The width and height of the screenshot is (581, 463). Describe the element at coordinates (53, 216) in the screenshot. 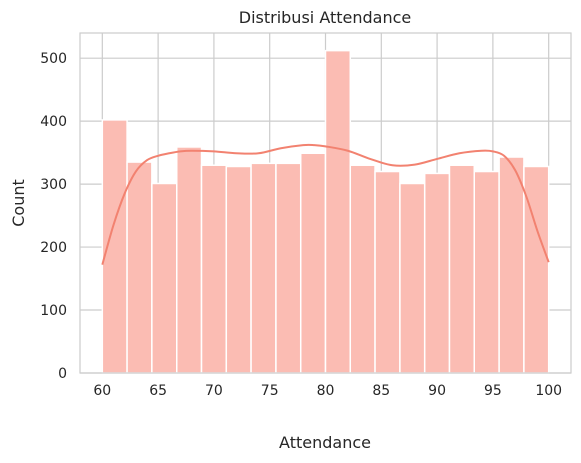

I see `y-tick-labels: 0 100 200 300 400 500` at that location.